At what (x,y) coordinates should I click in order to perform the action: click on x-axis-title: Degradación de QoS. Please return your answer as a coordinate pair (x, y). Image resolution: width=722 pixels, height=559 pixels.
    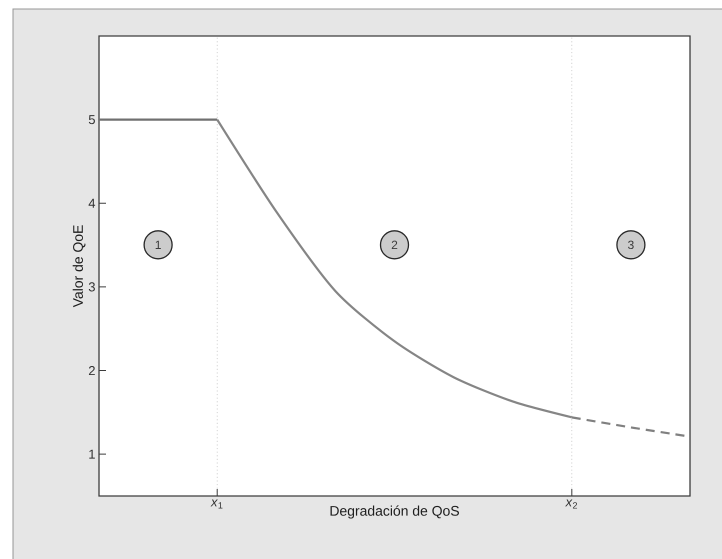
    Looking at the image, I should click on (394, 512).